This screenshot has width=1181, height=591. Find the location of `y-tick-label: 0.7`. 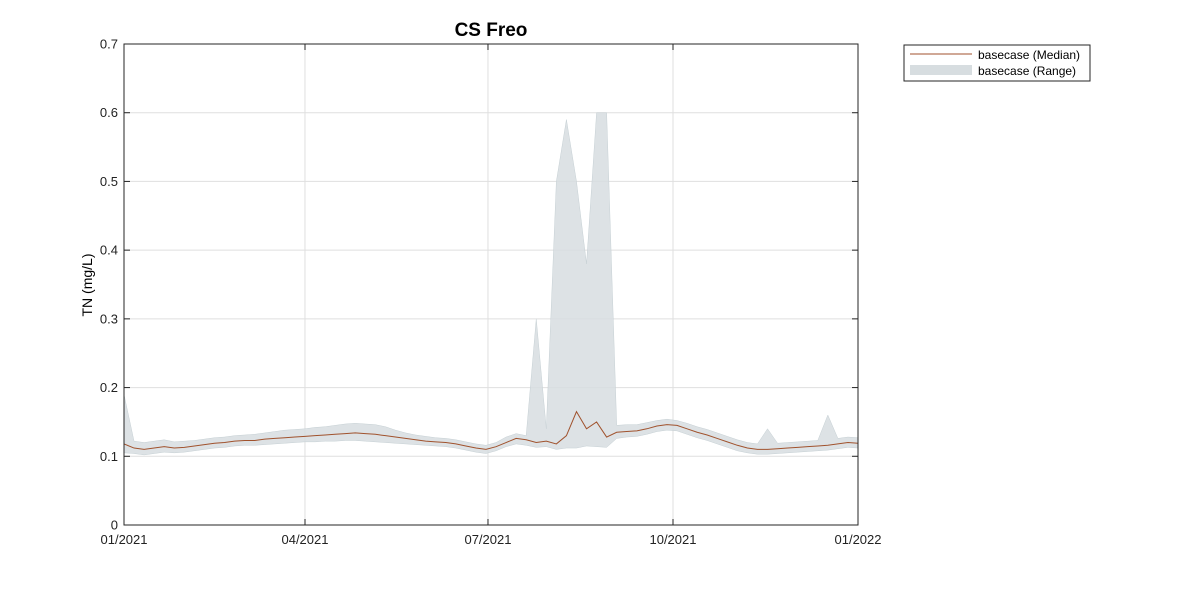

y-tick-label: 0.7 is located at coordinates (109, 44).